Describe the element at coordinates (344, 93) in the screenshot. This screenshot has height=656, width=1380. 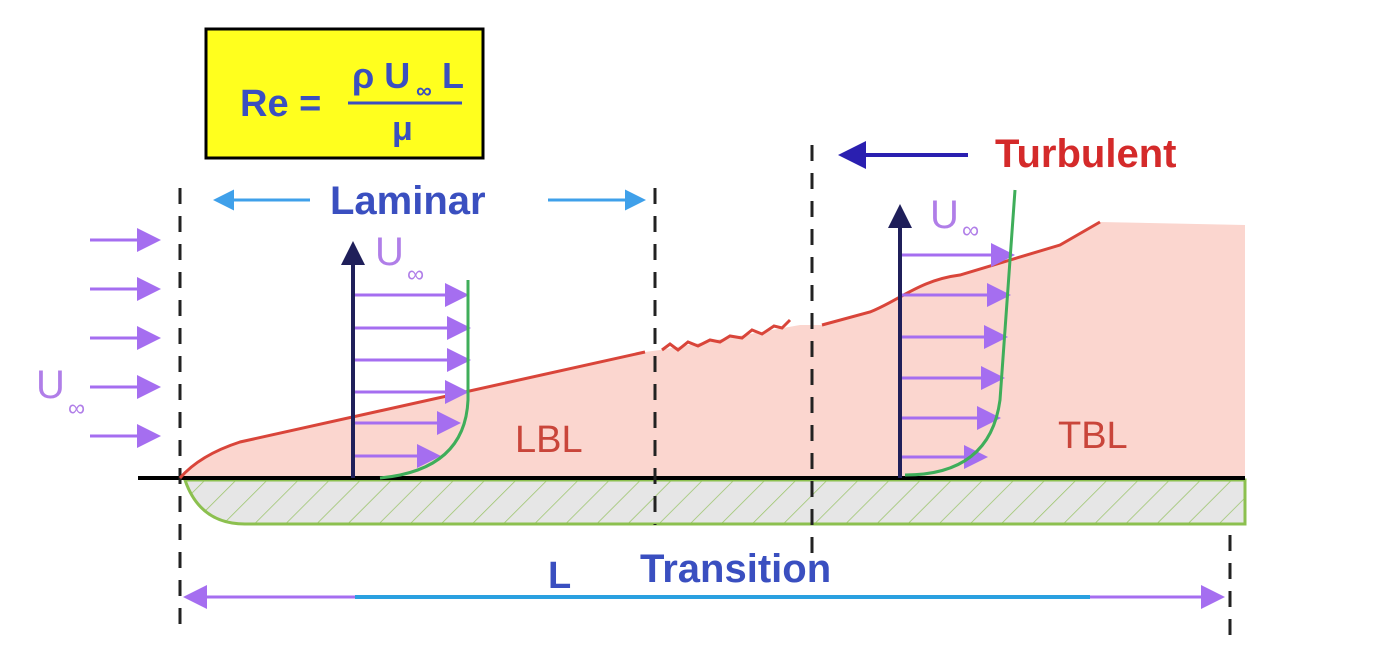
I see `formula-box: Re = ρ U ∞ L μ` at that location.